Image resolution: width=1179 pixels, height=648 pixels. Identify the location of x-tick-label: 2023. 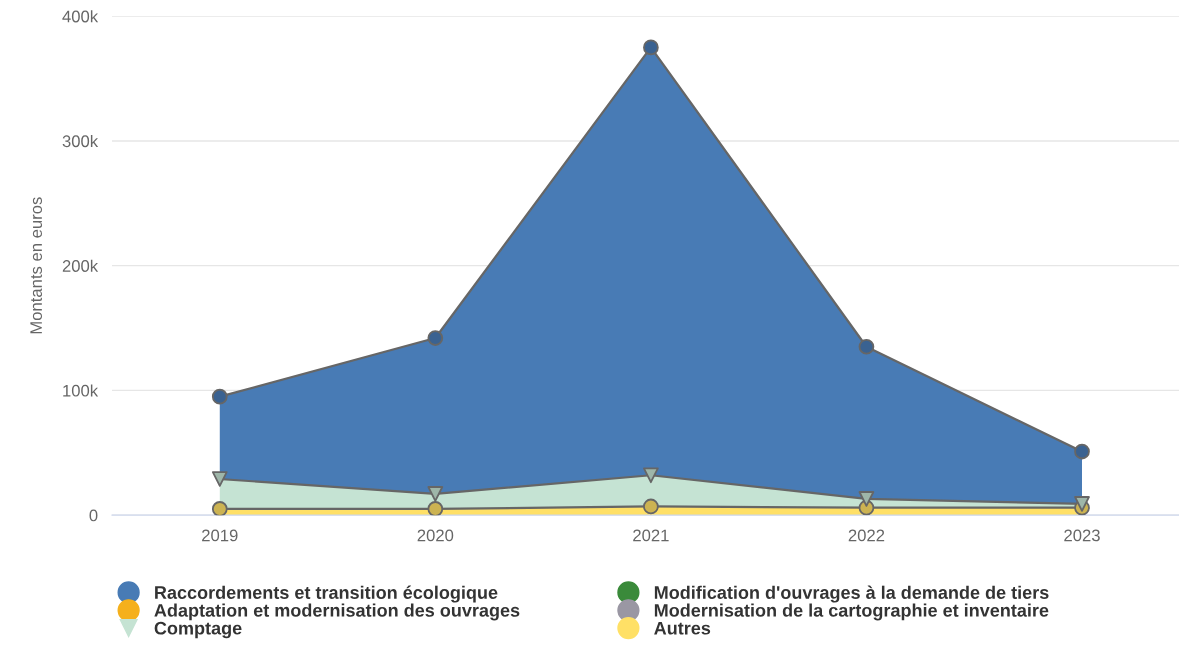
(1082, 535).